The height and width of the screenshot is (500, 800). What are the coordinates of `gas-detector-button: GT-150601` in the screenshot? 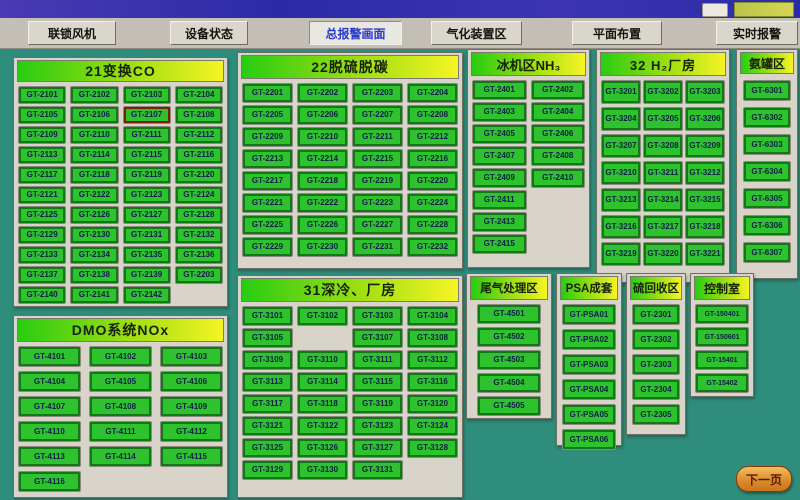 It's located at (722, 337).